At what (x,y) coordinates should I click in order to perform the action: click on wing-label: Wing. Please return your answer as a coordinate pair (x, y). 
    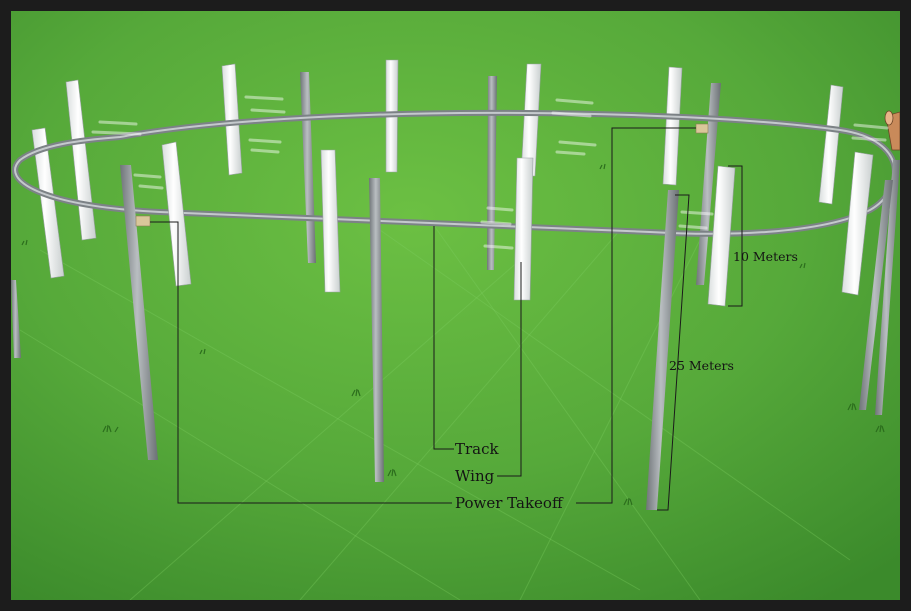
    Looking at the image, I should click on (475, 476).